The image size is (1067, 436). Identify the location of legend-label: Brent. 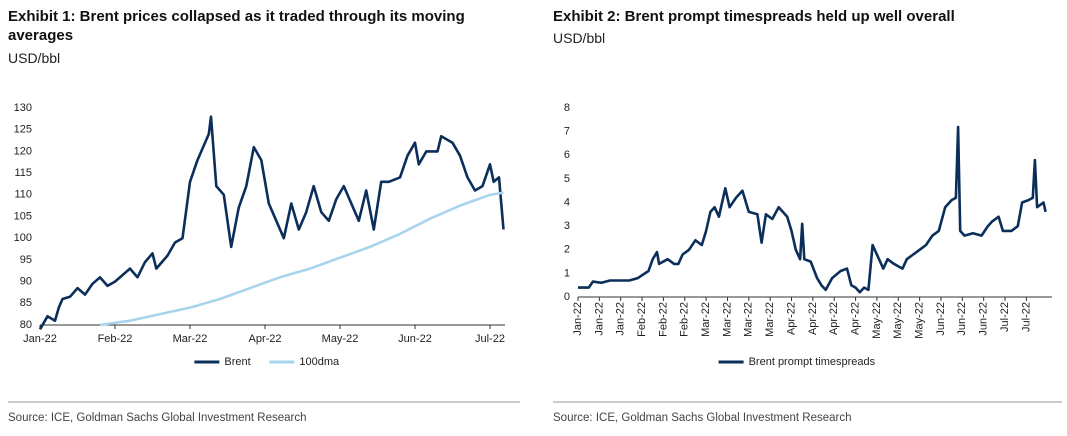
(237, 362).